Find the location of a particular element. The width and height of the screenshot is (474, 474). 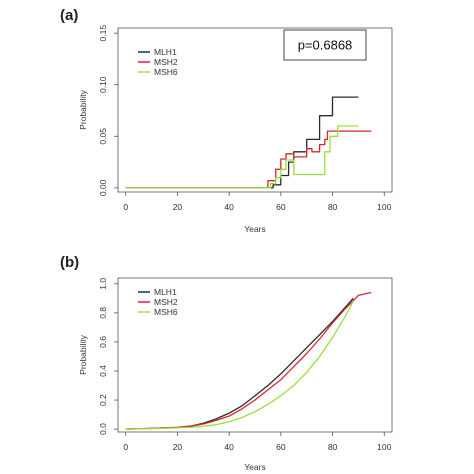

series-line-msh2 is located at coordinates (248, 159).